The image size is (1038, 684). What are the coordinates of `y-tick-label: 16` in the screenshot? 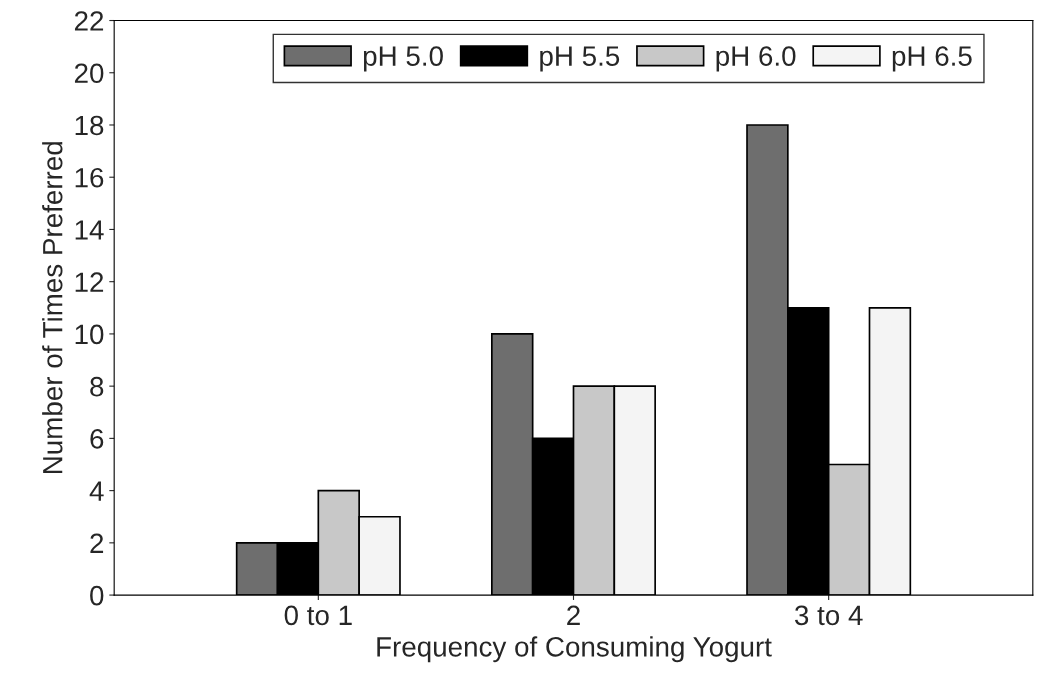 It's located at (89, 177).